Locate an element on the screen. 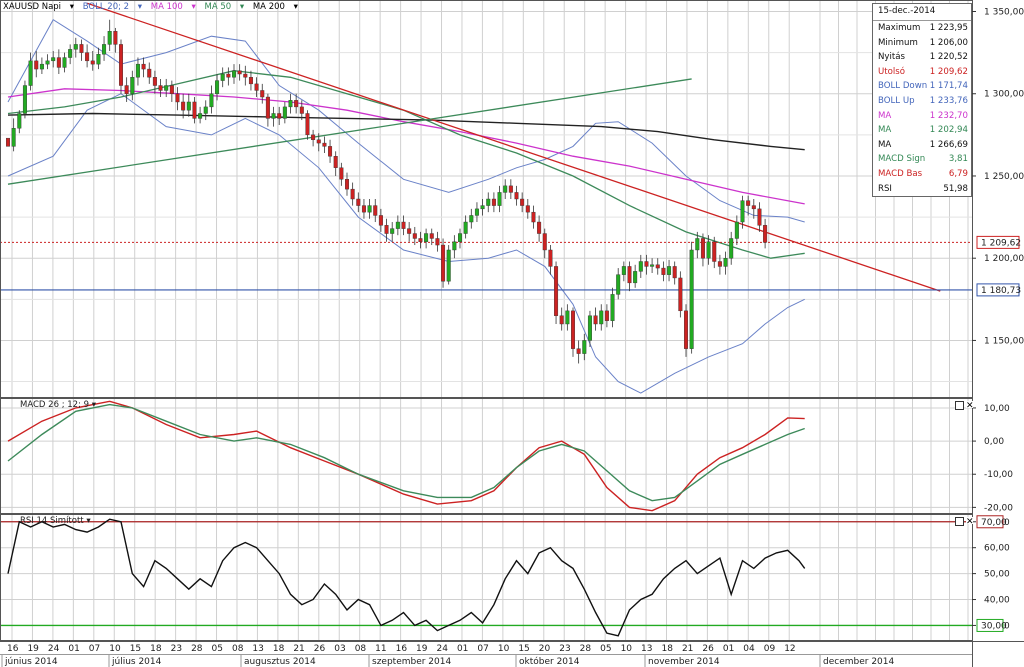 Image resolution: width=1024 pixels, height=667 pixels. rsi-maximize-icon is located at coordinates (959, 521).